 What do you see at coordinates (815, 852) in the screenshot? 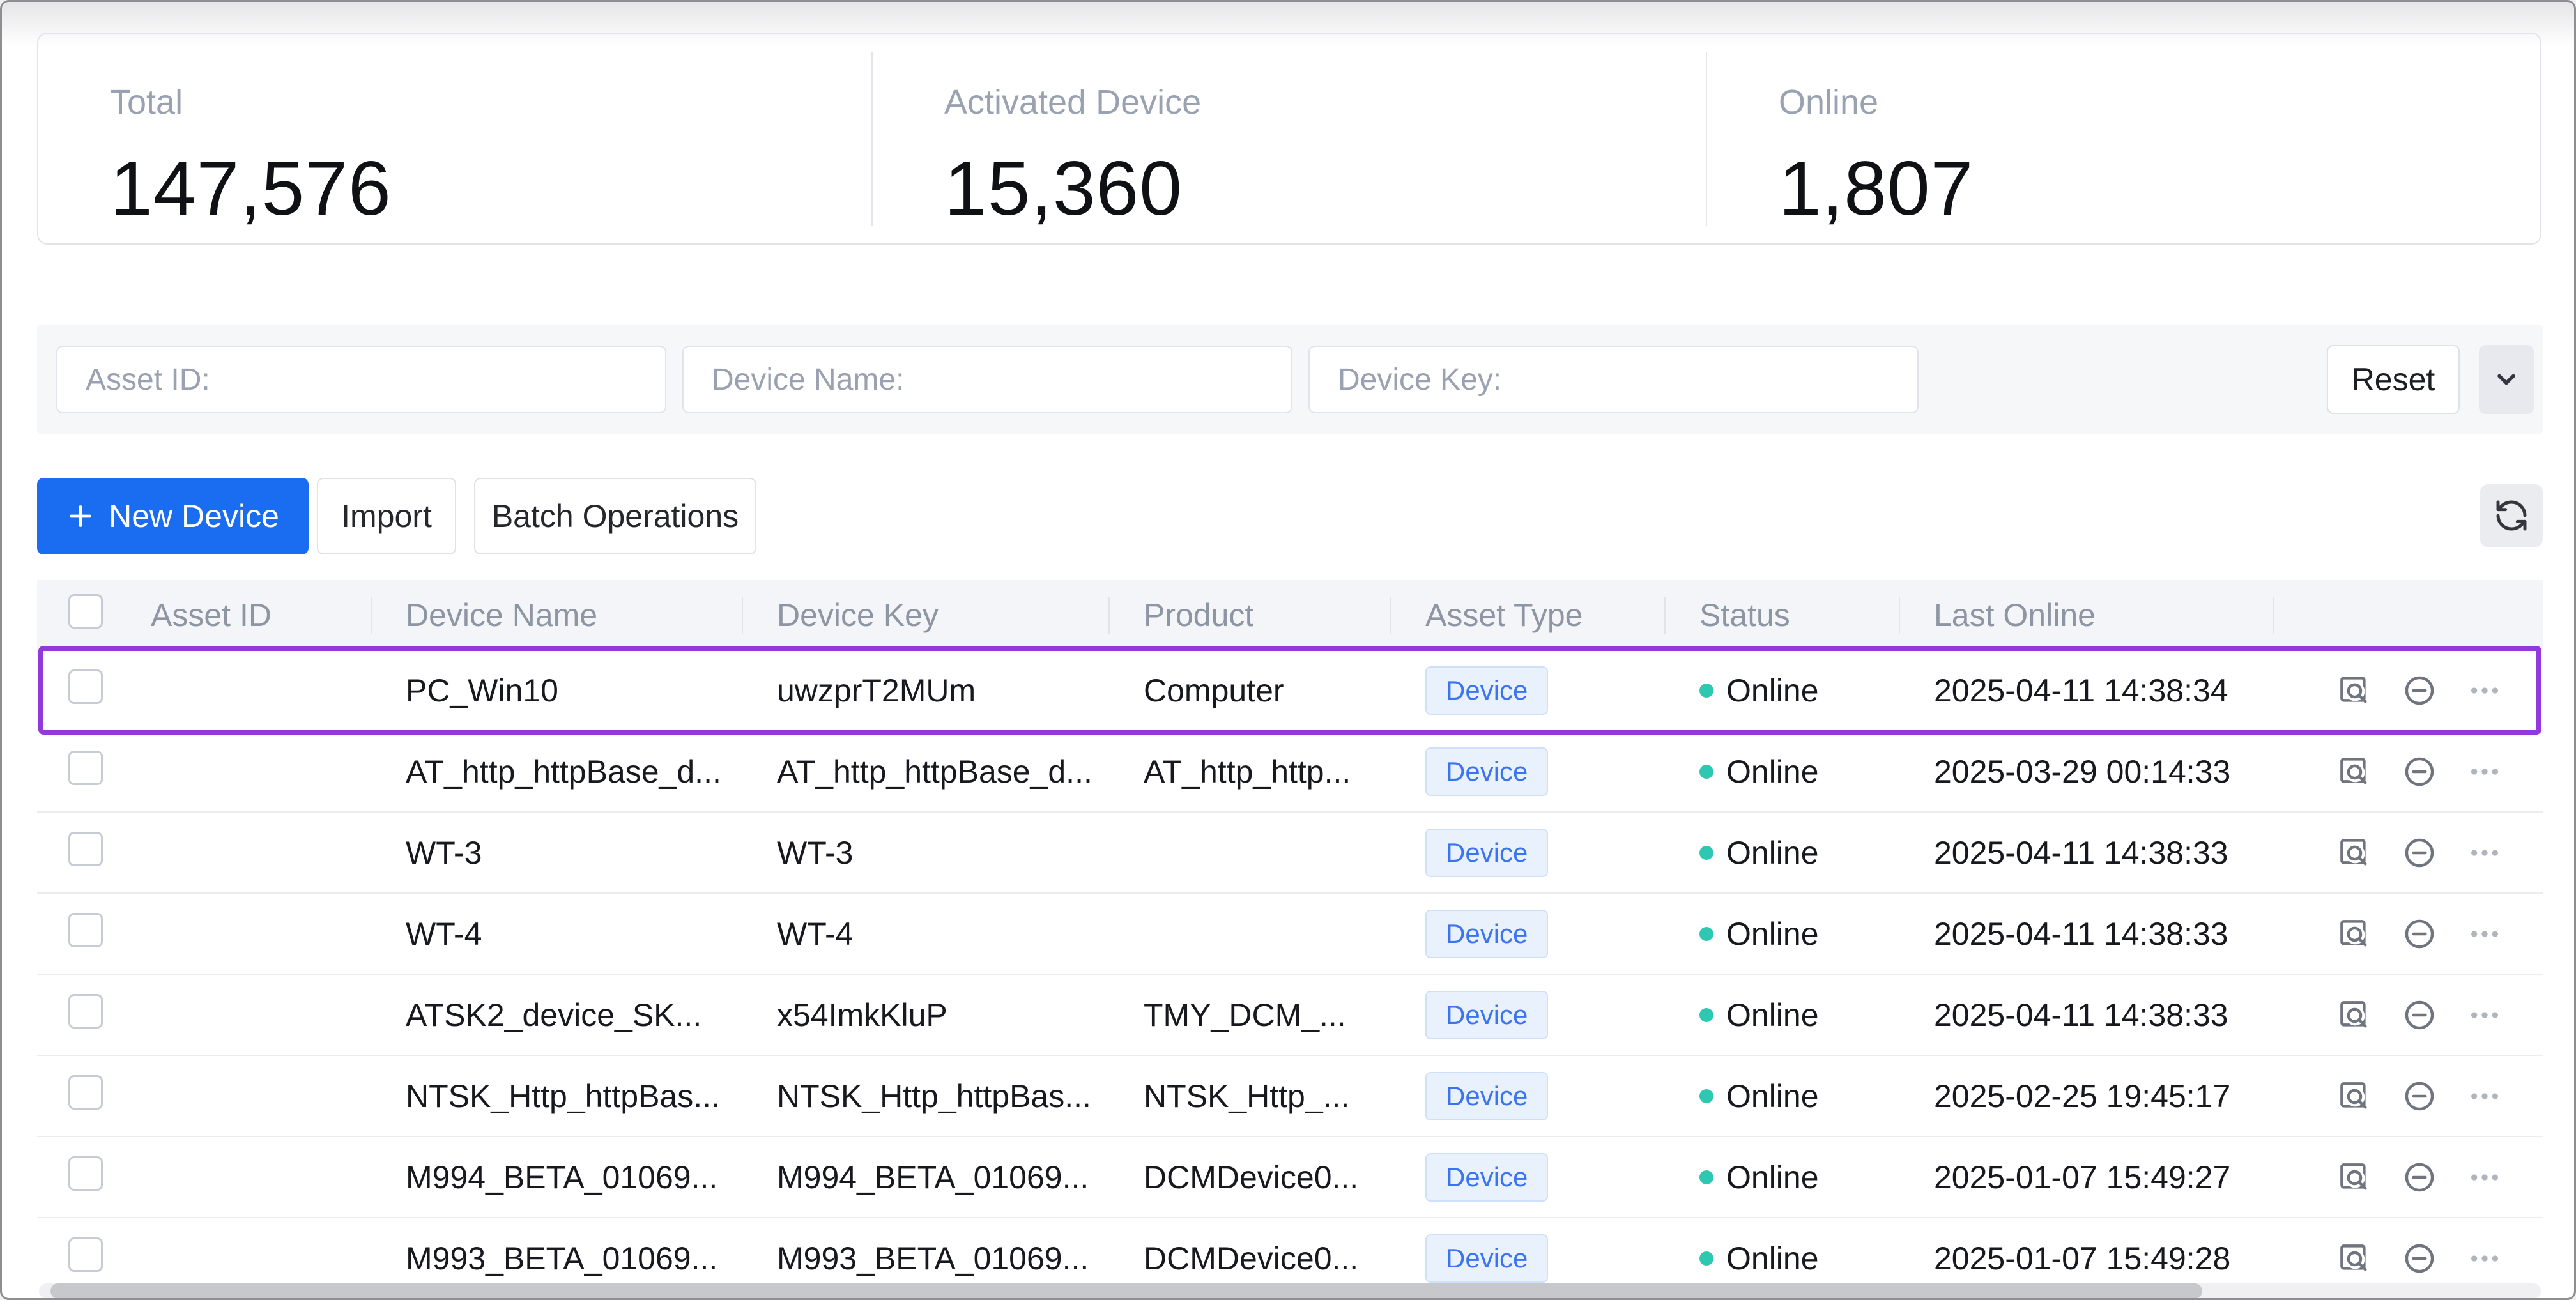
I see `device-key-text: WT-3` at bounding box center [815, 852].